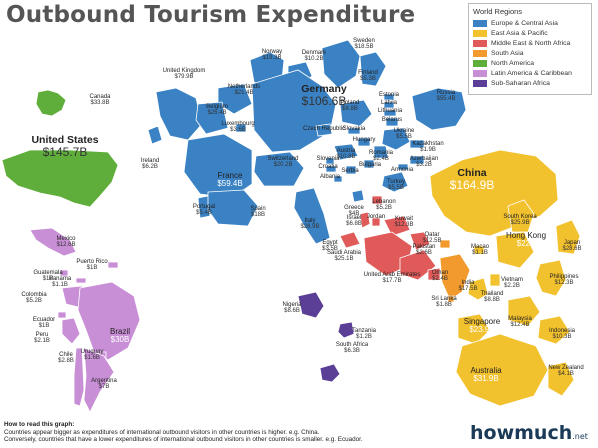 The width and height of the screenshot is (598, 448). What do you see at coordinates (346, 152) in the screenshot?
I see `country-shape-austria` at bounding box center [346, 152].